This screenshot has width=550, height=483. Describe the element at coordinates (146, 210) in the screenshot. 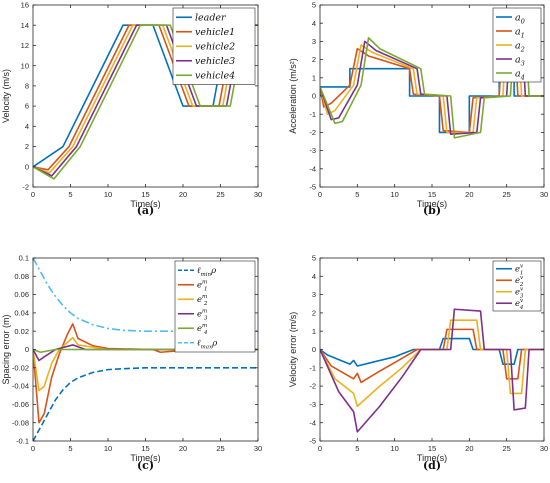

I see `panel-caption: (a)` at that location.